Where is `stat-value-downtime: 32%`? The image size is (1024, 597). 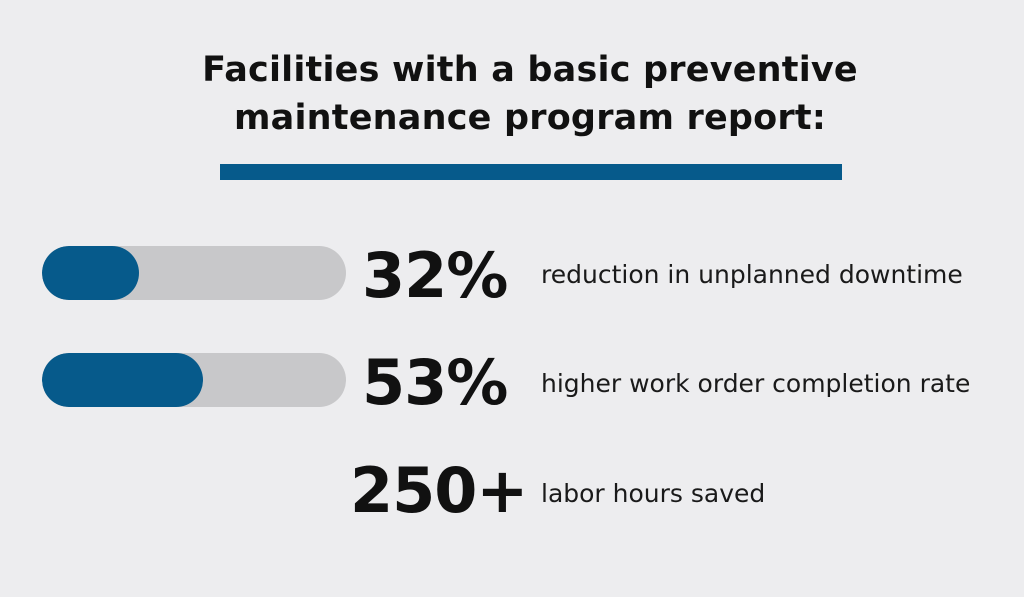
stat-value-downtime: 32% is located at coordinates (435, 275).